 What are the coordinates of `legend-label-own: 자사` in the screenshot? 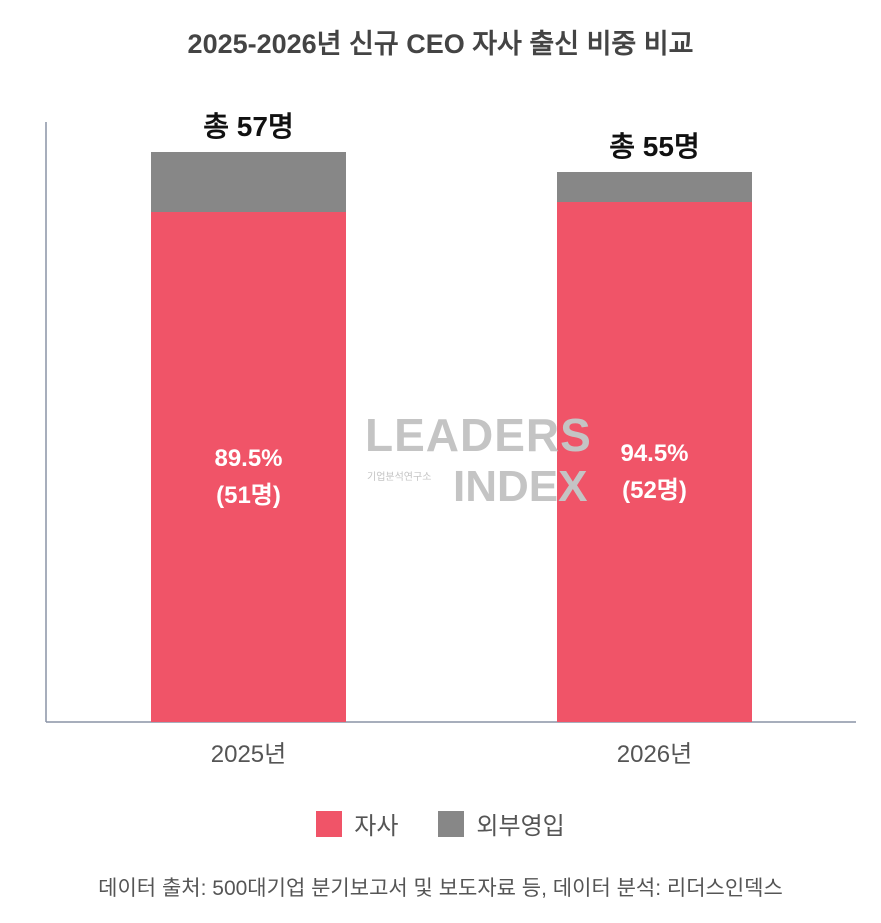 It's located at (376, 826).